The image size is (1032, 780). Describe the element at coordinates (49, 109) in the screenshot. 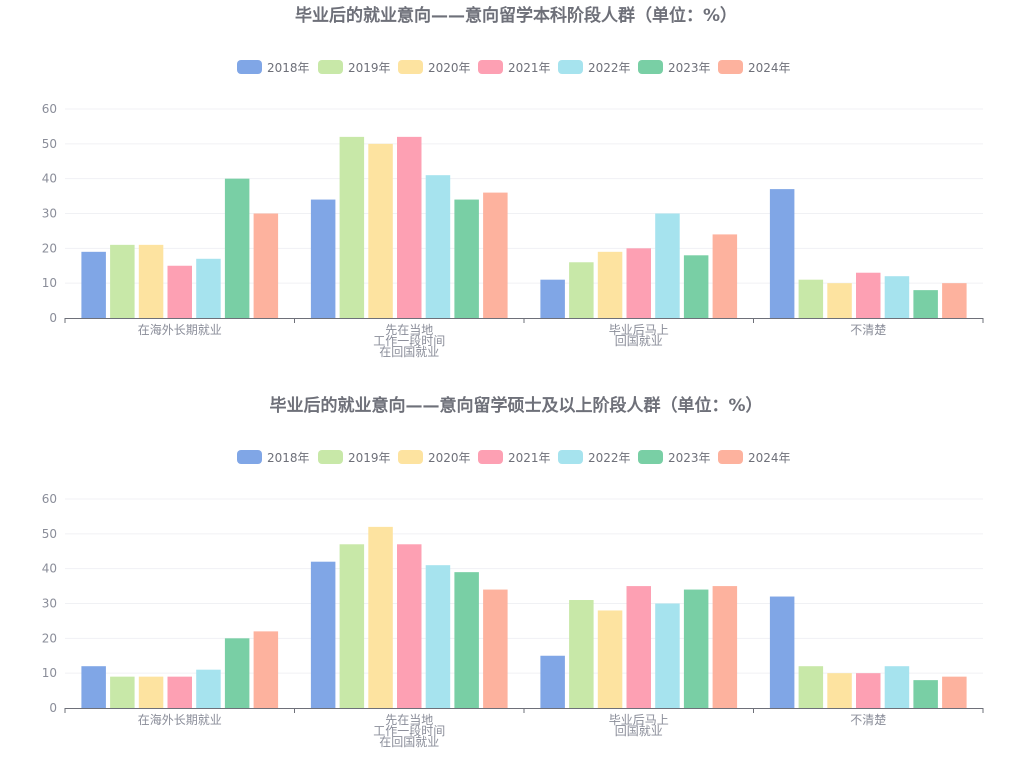

I see `y-tick-label: 60` at that location.